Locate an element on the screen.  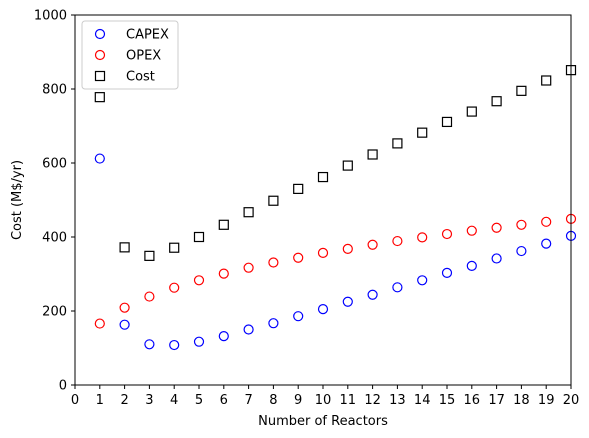
x-tick-label: 9 is located at coordinates (298, 400).